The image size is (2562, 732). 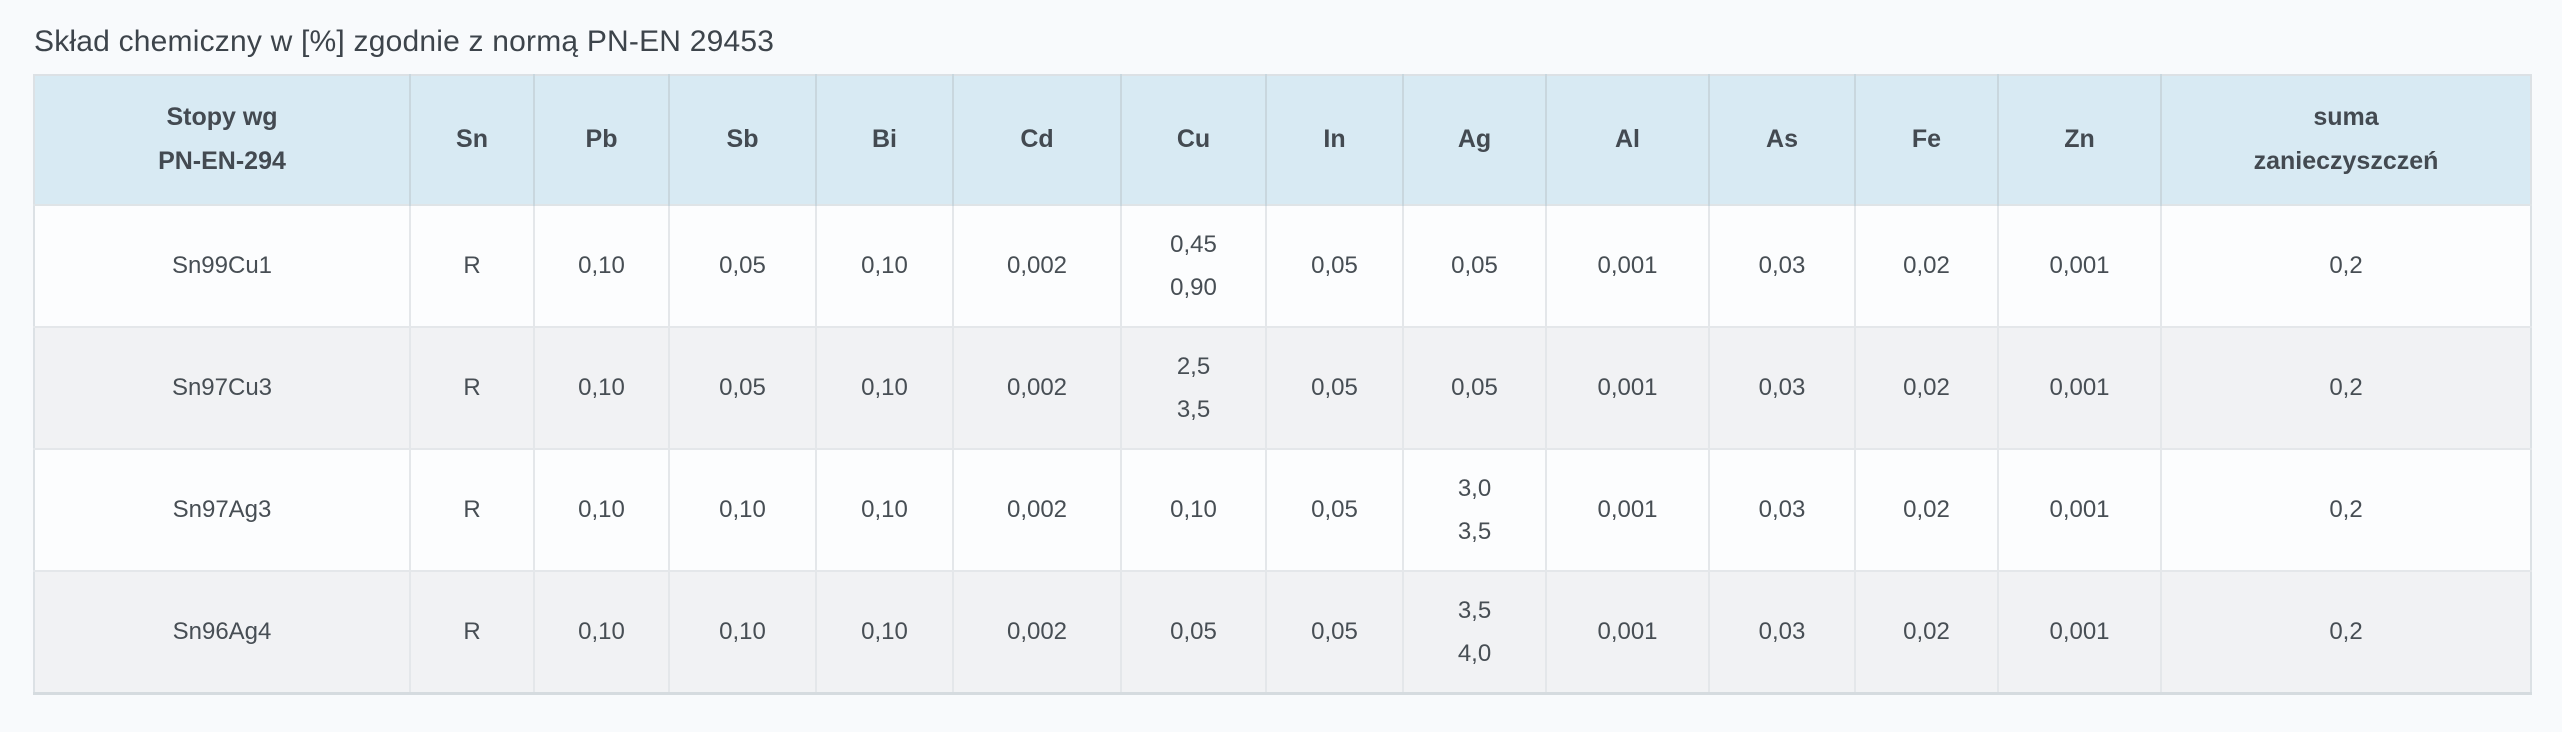 I want to click on column-header-impurities-sum: suma zanieczyszczeń, so click(x=2346, y=140).